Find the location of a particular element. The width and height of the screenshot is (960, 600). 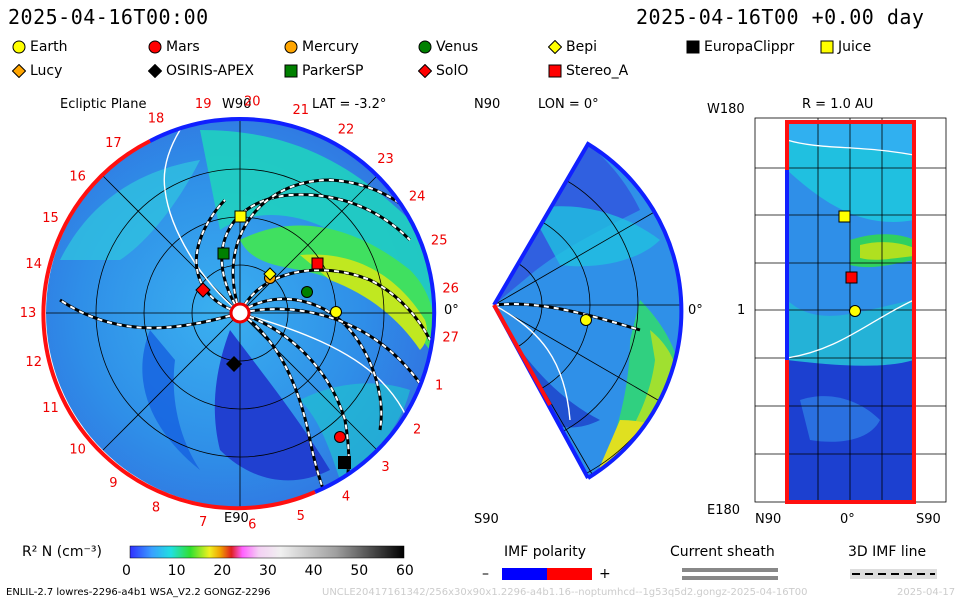

carrington-label: 22 is located at coordinates (346, 129).